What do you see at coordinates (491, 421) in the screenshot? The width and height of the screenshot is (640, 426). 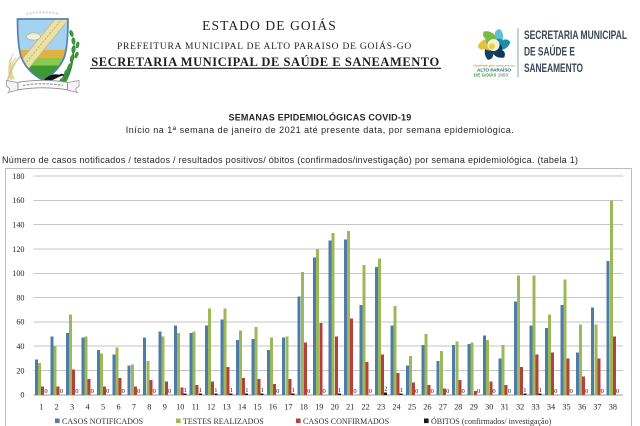 I see `svg-text:ÓBITOS (confirmados/ investiga: ÓBITOS (confirmados/ investigação)` at bounding box center [491, 421].